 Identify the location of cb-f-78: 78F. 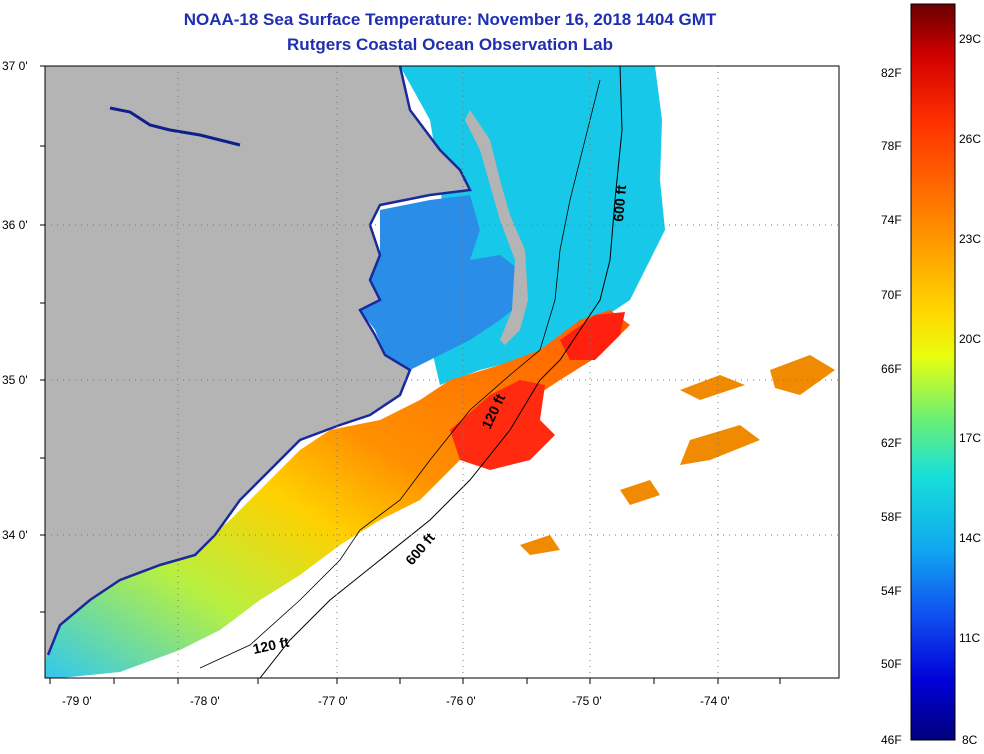
(891, 146).